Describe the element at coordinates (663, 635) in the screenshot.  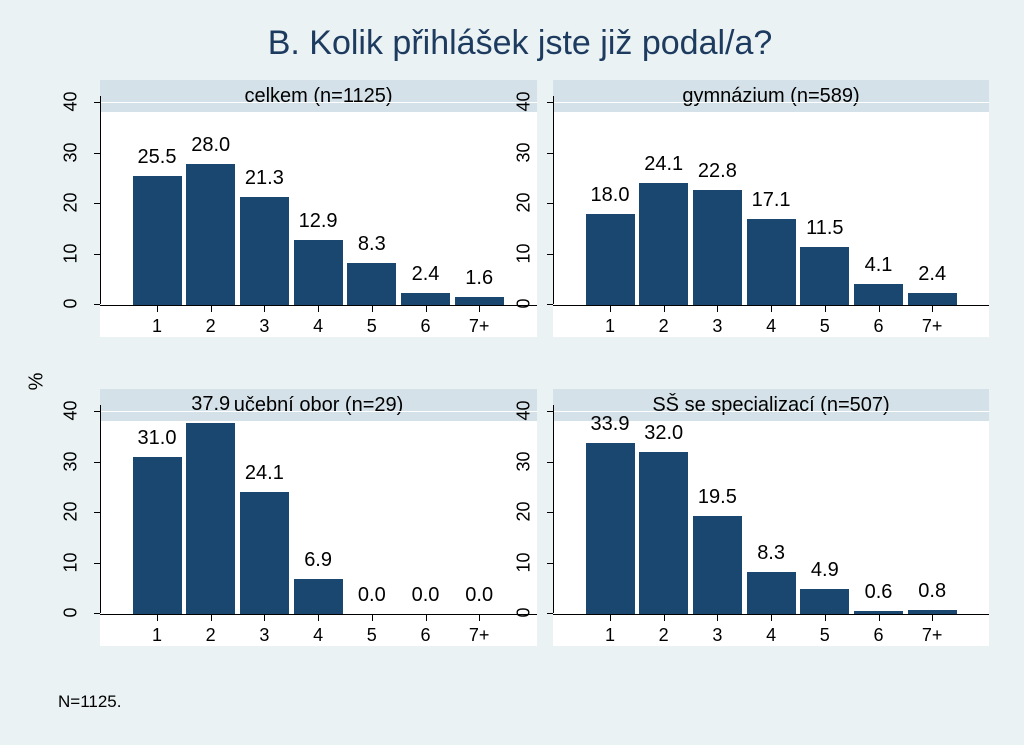
I see `x-tick-label: 2` at that location.